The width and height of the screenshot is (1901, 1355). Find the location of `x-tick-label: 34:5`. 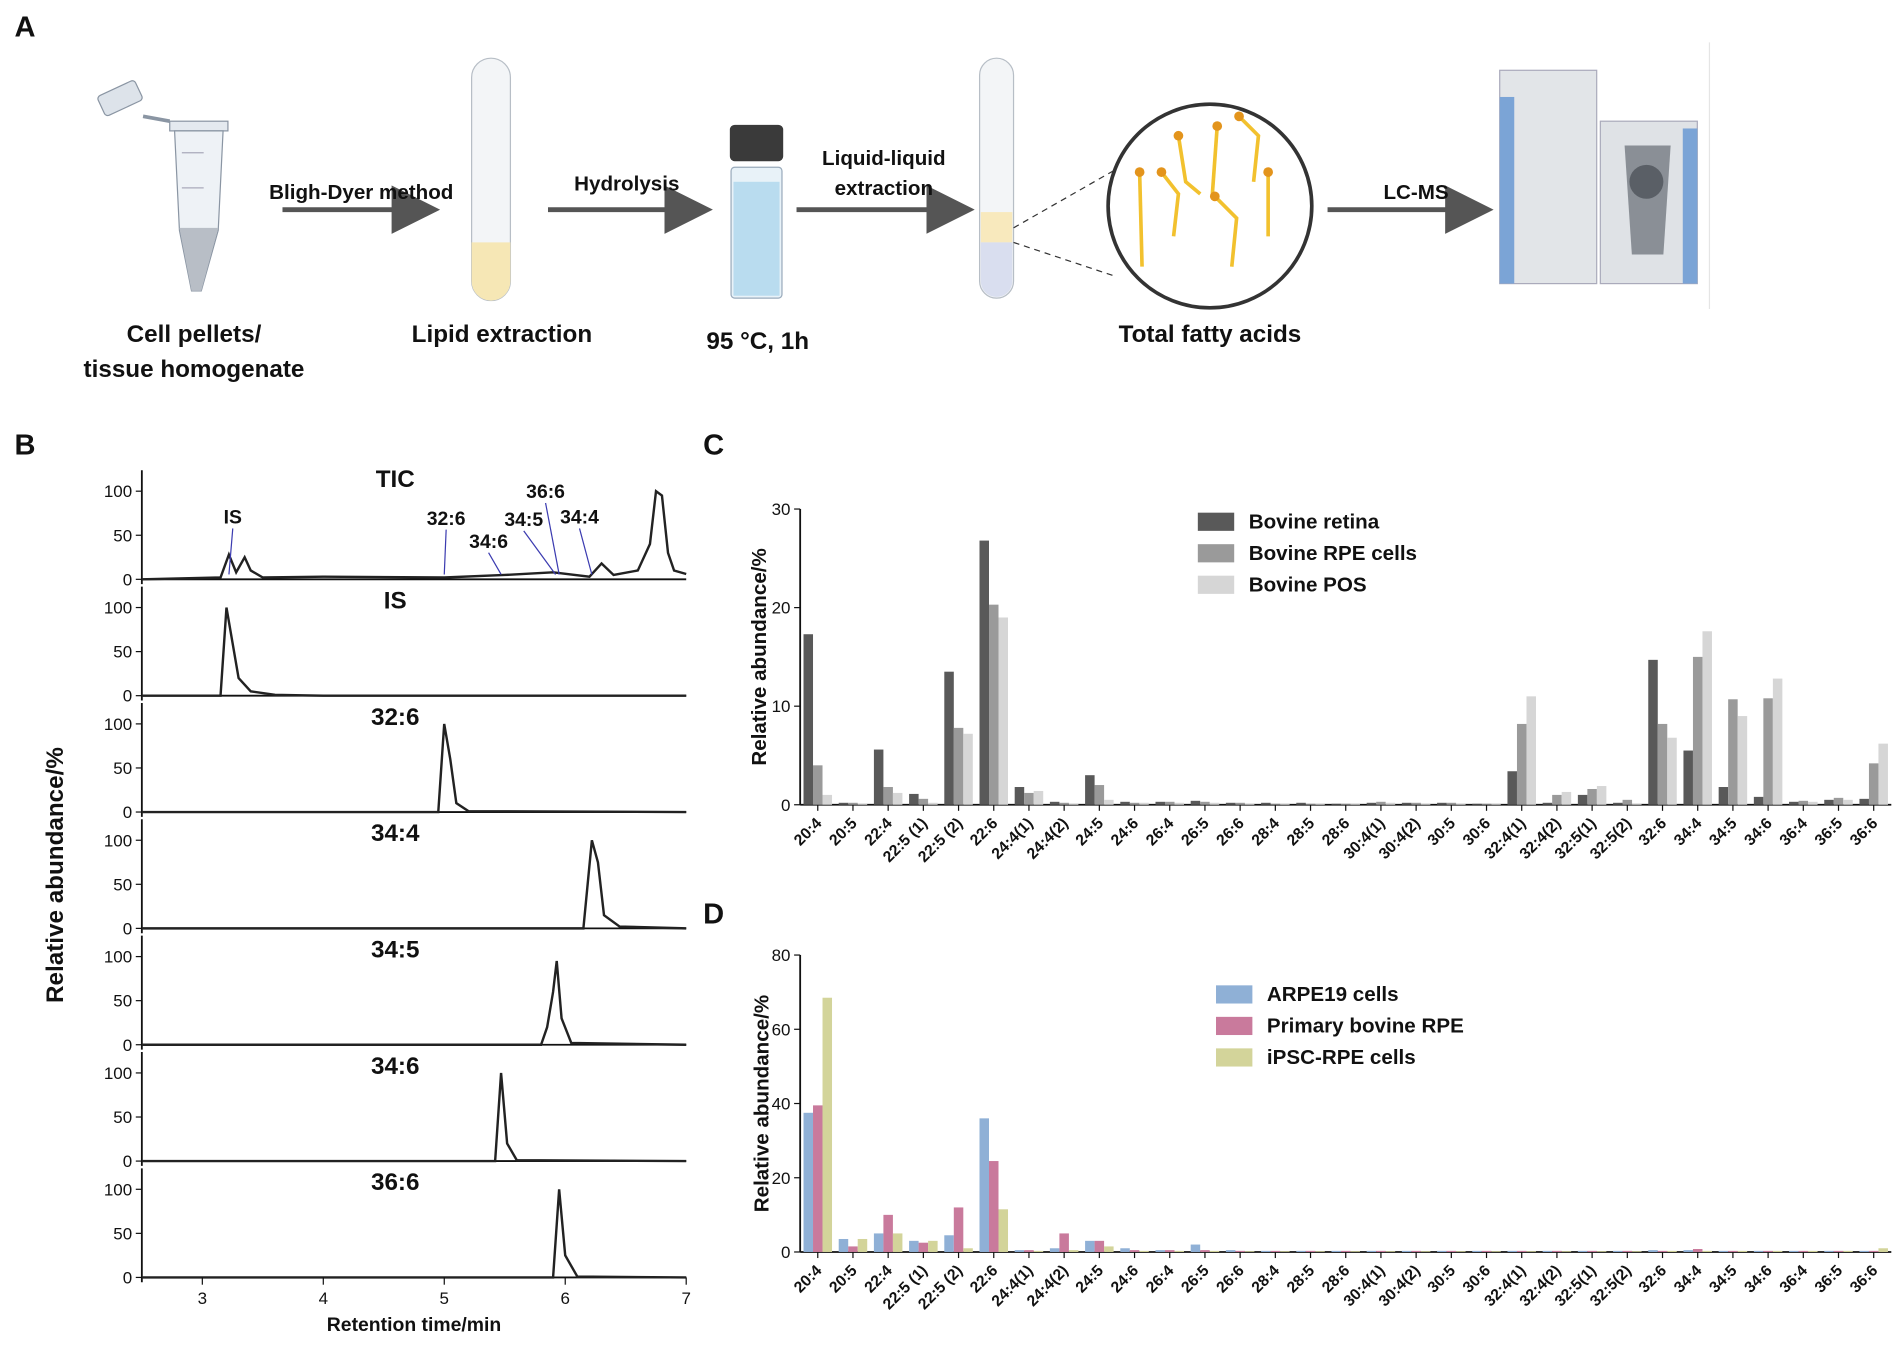

x-tick-label: 34:5 is located at coordinates (1723, 832).